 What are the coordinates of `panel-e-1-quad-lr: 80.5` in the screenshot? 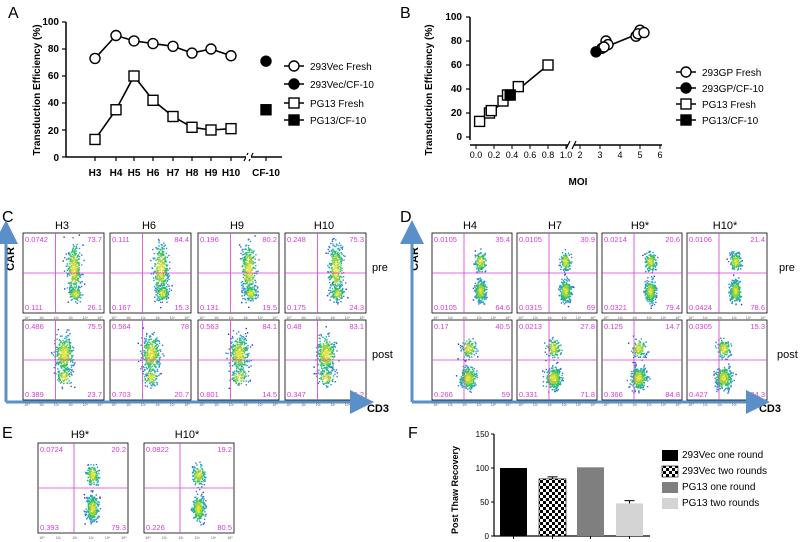 It's located at (224, 527).